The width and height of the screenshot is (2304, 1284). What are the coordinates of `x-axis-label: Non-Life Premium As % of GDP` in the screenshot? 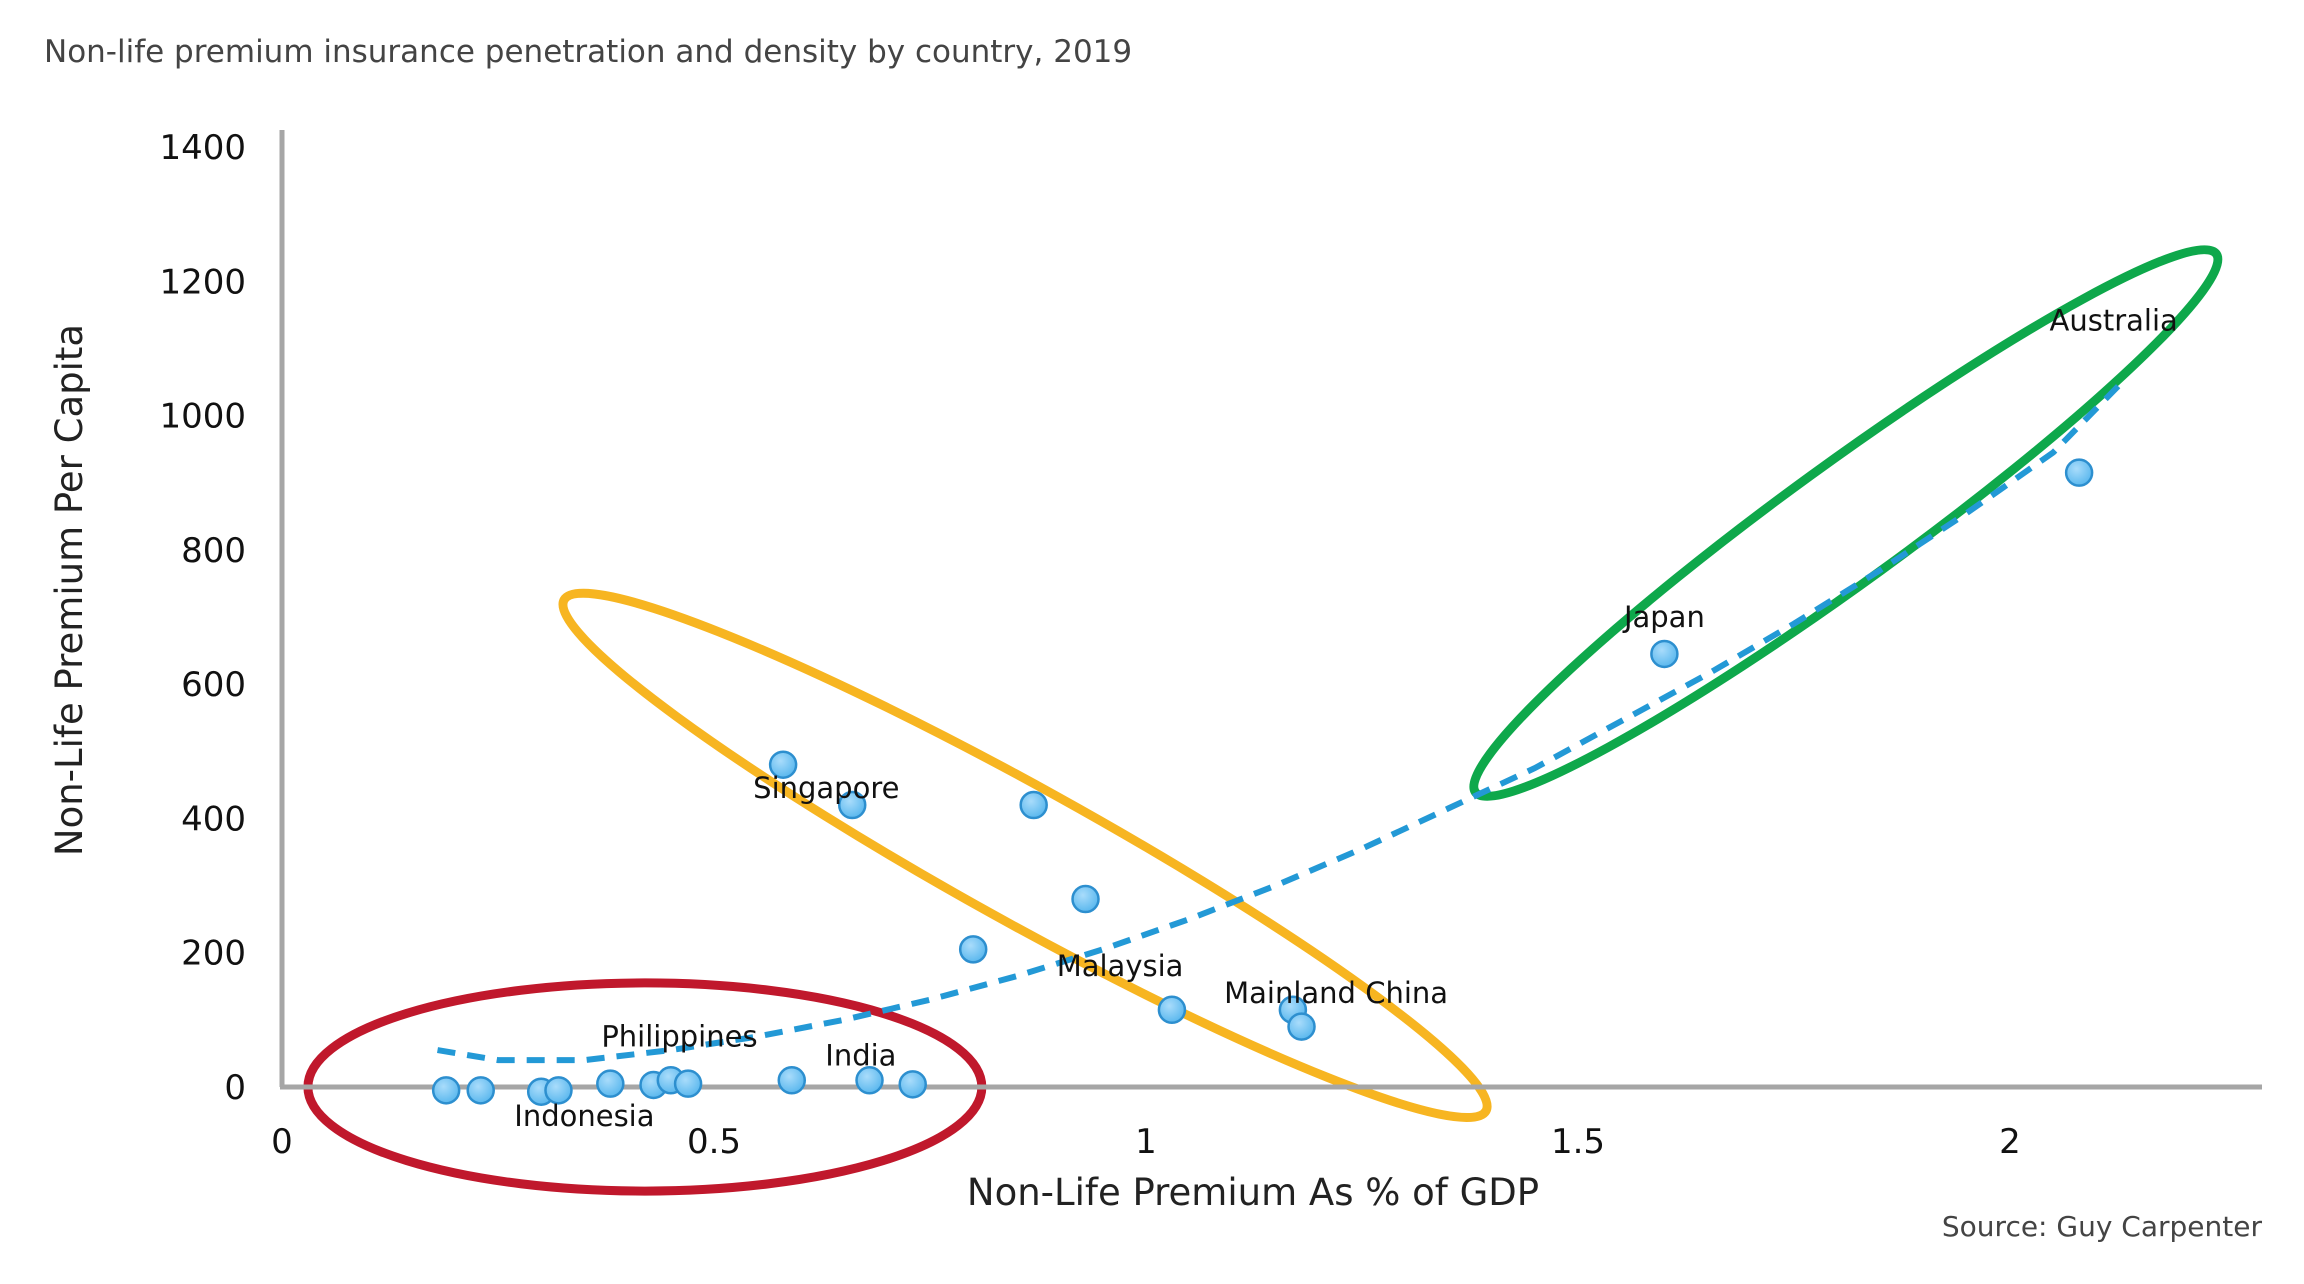 It's located at (1253, 1192).